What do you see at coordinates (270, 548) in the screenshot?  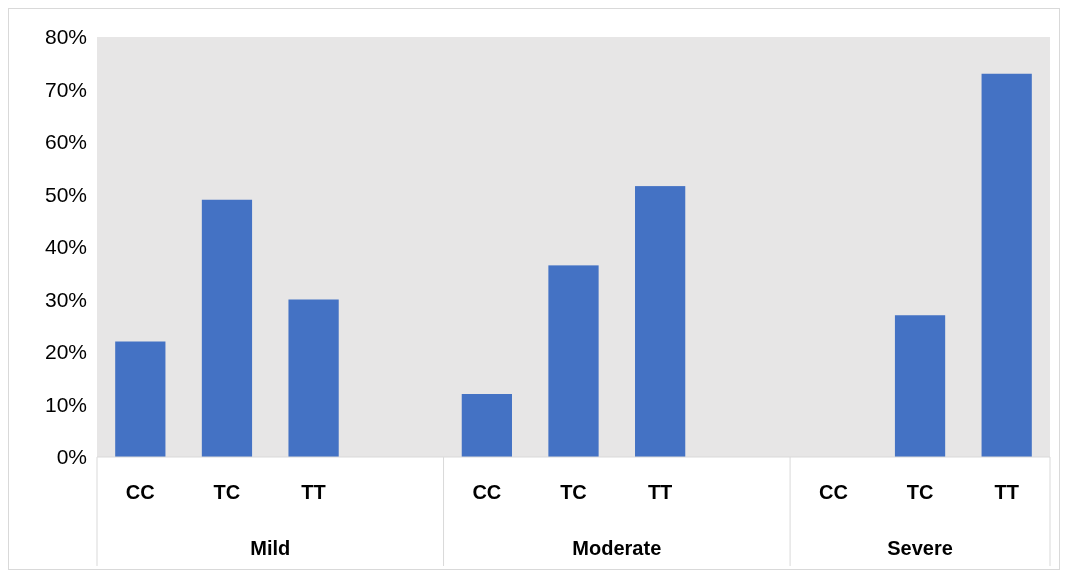 I see `text: Mild` at bounding box center [270, 548].